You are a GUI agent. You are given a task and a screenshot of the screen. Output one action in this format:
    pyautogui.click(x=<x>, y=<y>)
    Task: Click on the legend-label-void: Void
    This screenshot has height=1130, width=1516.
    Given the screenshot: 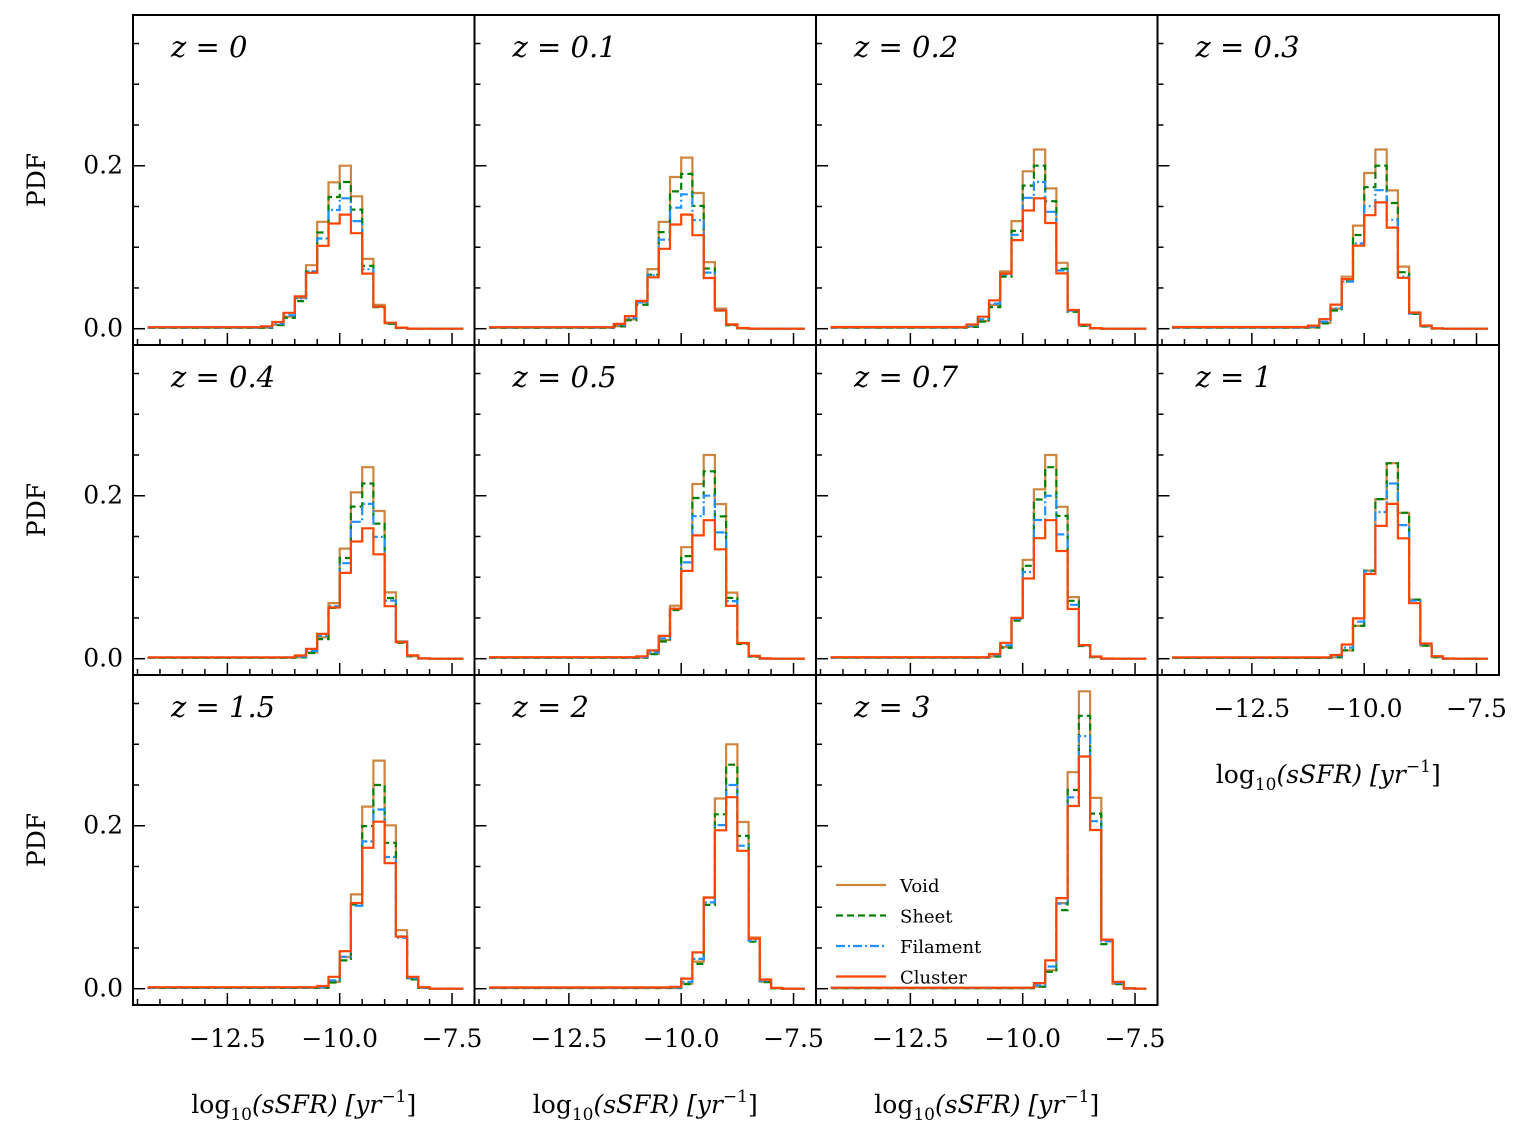 What is the action you would take?
    pyautogui.click(x=919, y=886)
    